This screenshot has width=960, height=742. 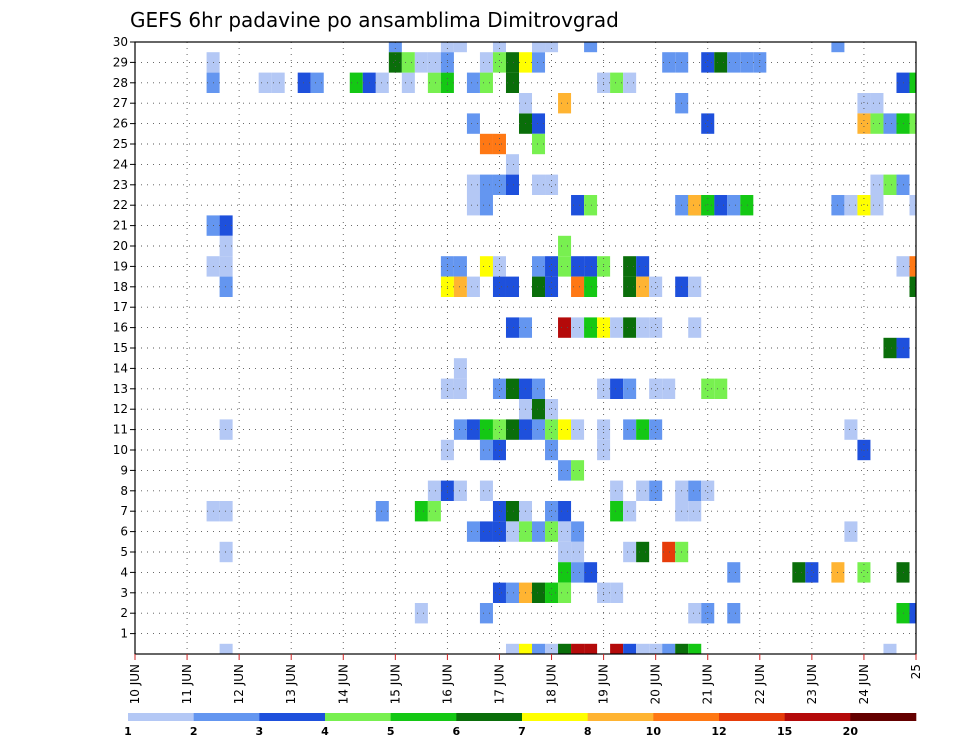 I want to click on x-tick-label: 15 JUN, so click(x=395, y=684).